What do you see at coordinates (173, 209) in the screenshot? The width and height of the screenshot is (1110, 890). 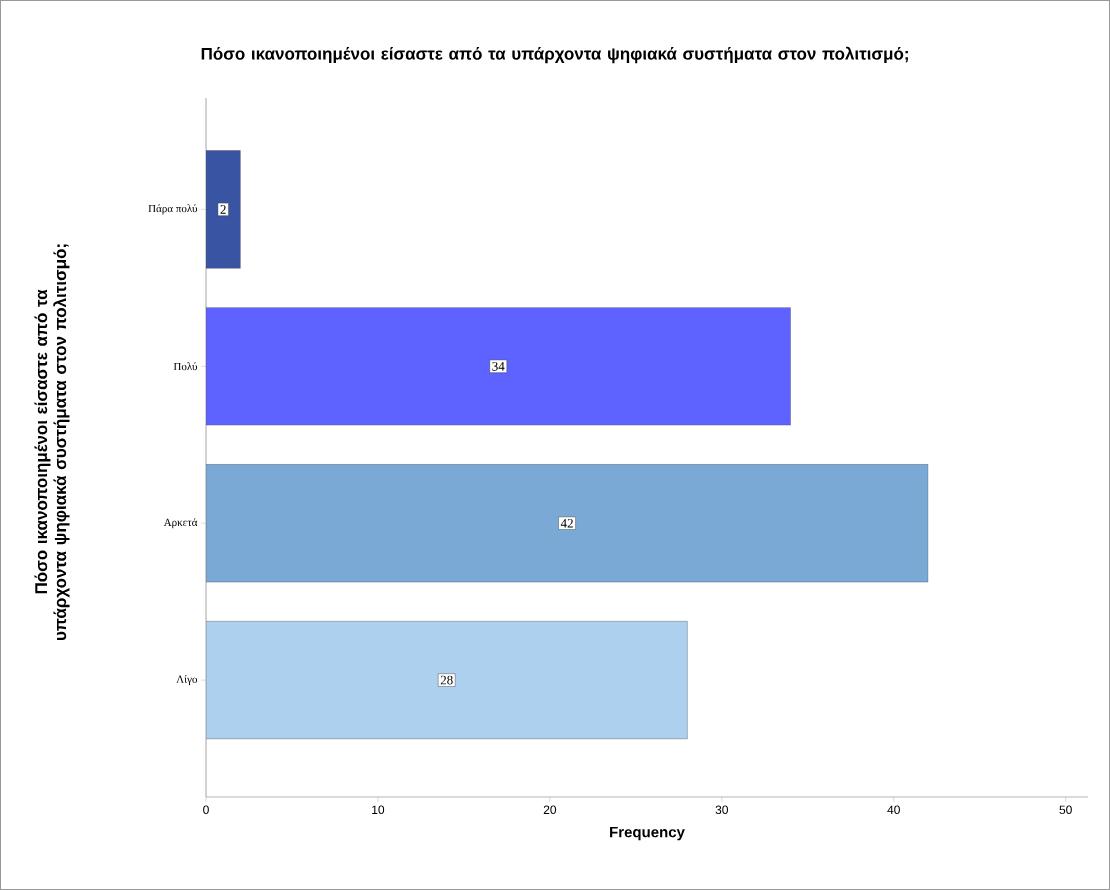 I see `y-tick-label: Πάρα πολύ` at bounding box center [173, 209].